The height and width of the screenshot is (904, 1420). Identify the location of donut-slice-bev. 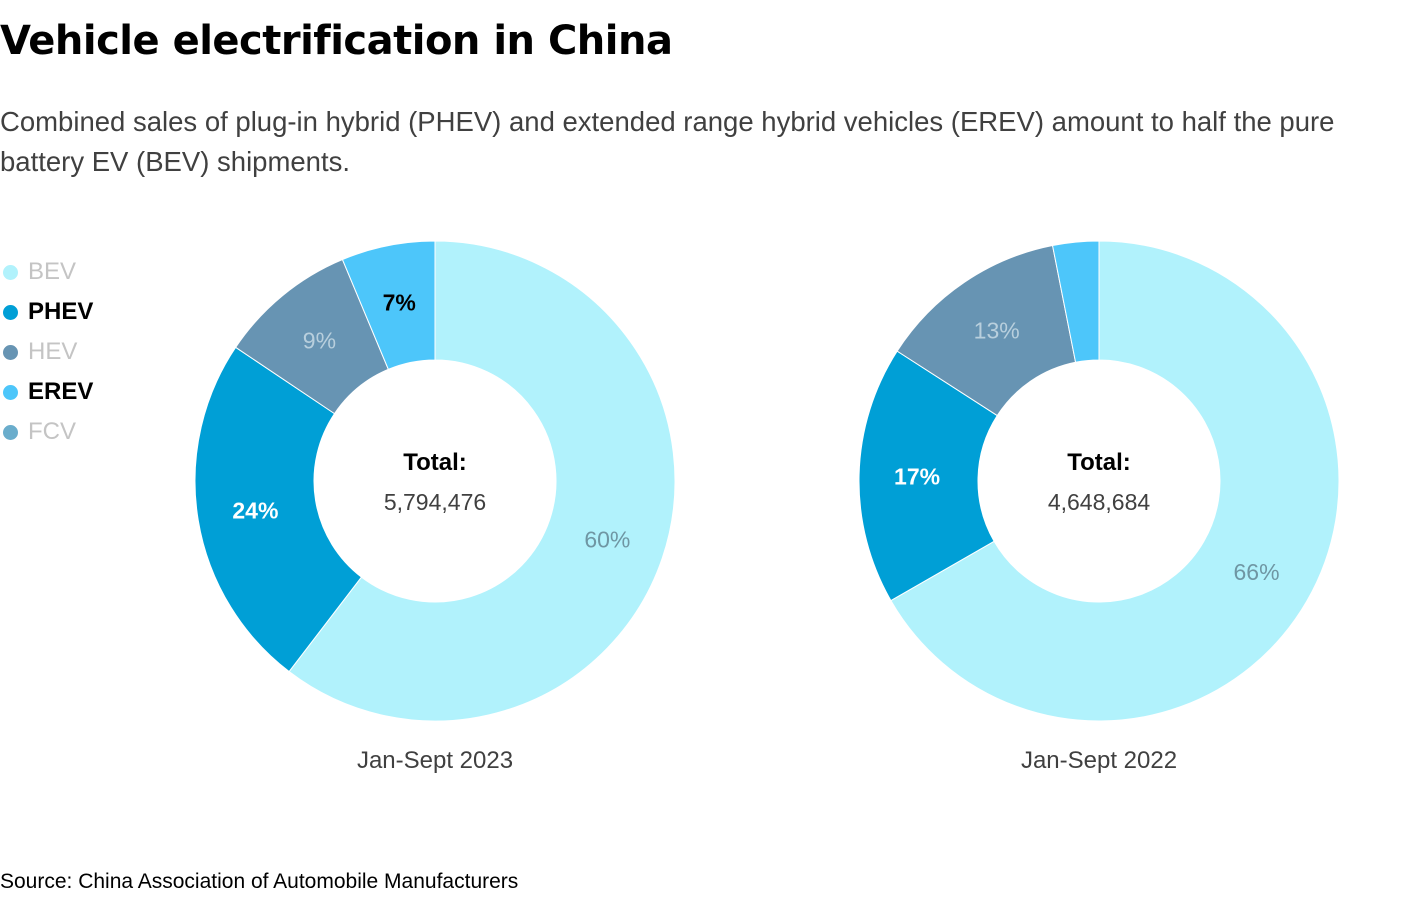
(482, 481).